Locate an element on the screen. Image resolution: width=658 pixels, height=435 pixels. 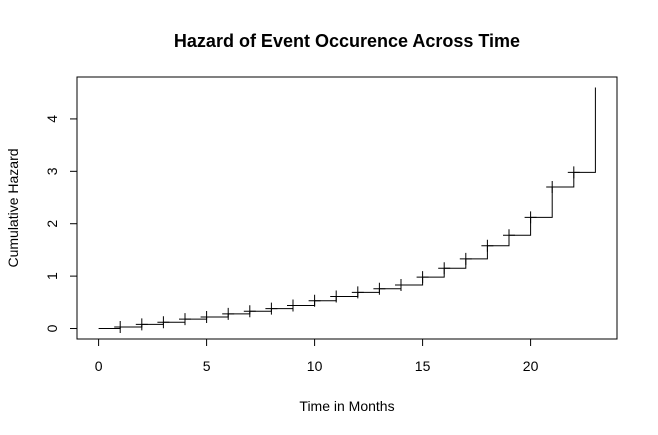
y-axis: 0 1 2 3 4 is located at coordinates (61, 223).